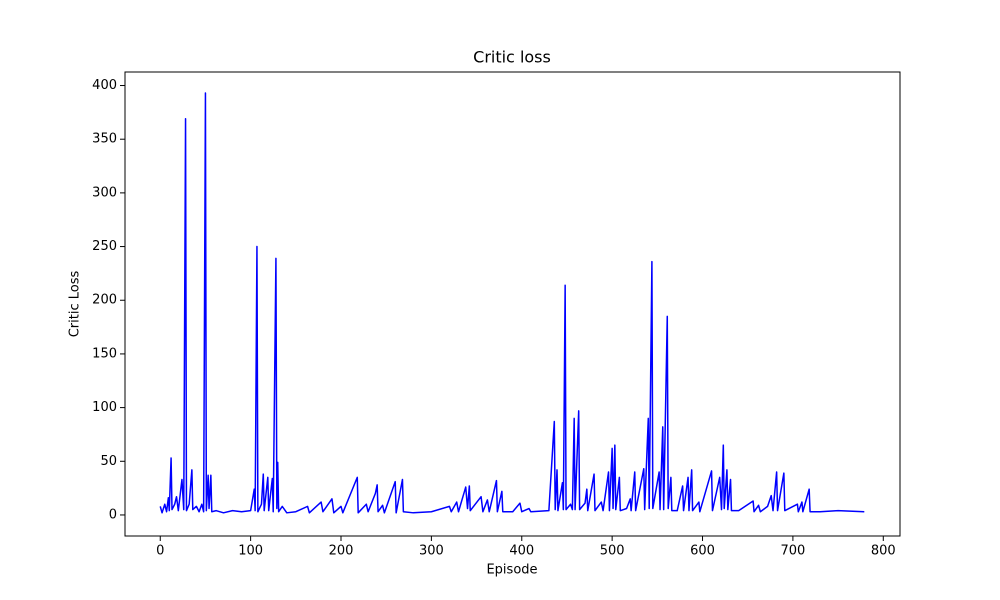 The width and height of the screenshot is (1000, 600). I want to click on x-tick-label: 200, so click(341, 551).